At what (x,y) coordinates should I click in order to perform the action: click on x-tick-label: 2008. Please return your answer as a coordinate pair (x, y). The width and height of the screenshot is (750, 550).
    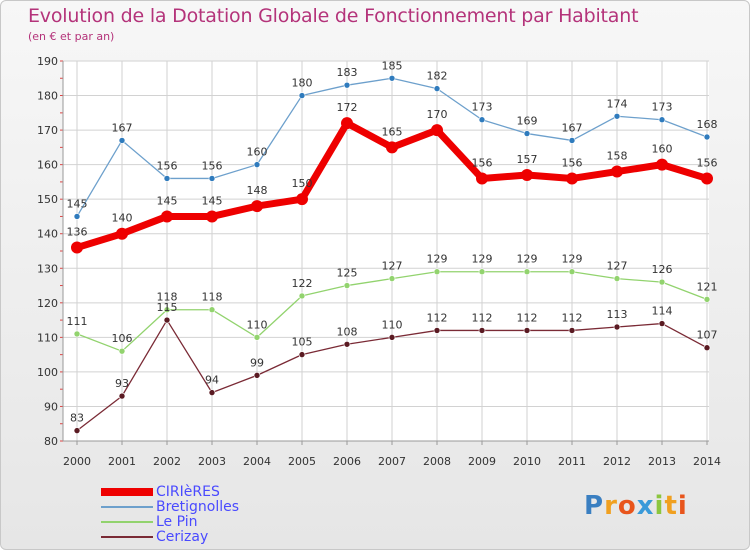
    Looking at the image, I should click on (437, 461).